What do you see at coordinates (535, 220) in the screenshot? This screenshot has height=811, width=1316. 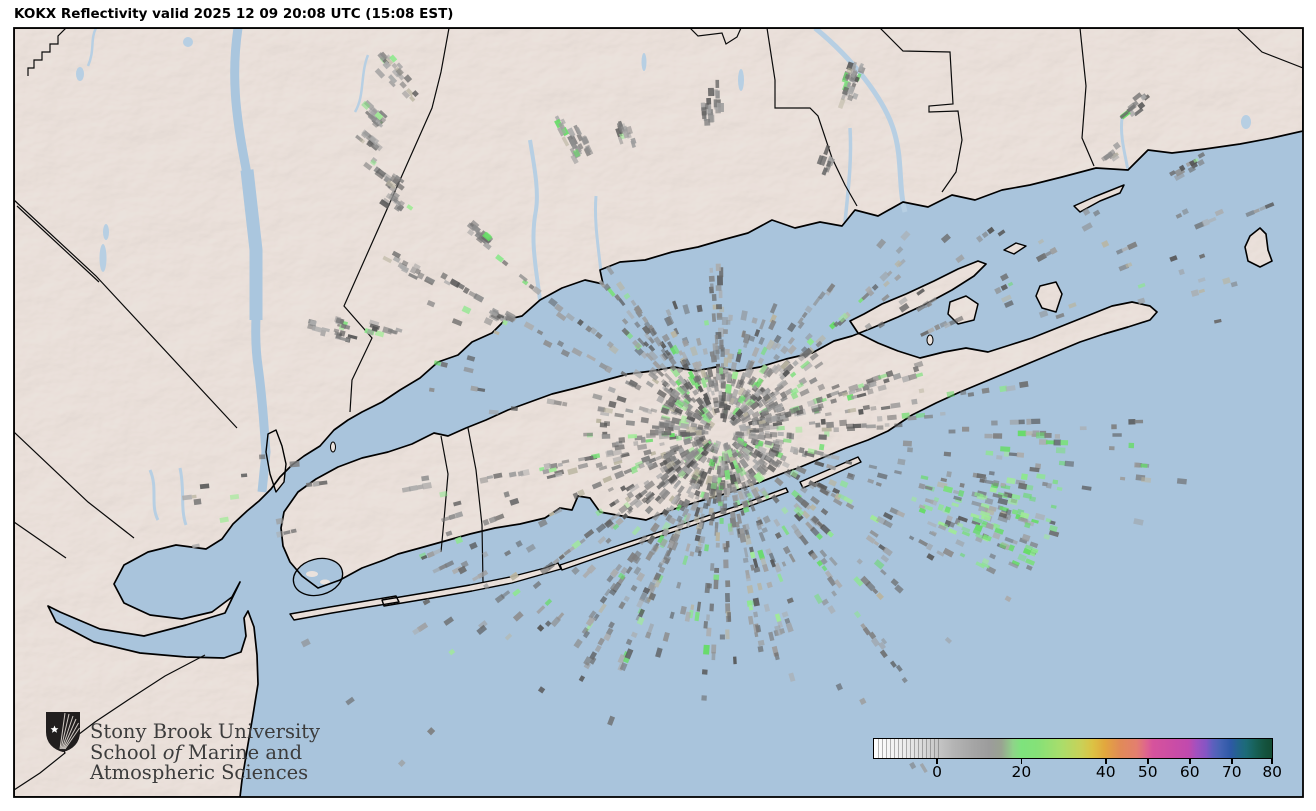 I see `housatonic-river` at bounding box center [535, 220].